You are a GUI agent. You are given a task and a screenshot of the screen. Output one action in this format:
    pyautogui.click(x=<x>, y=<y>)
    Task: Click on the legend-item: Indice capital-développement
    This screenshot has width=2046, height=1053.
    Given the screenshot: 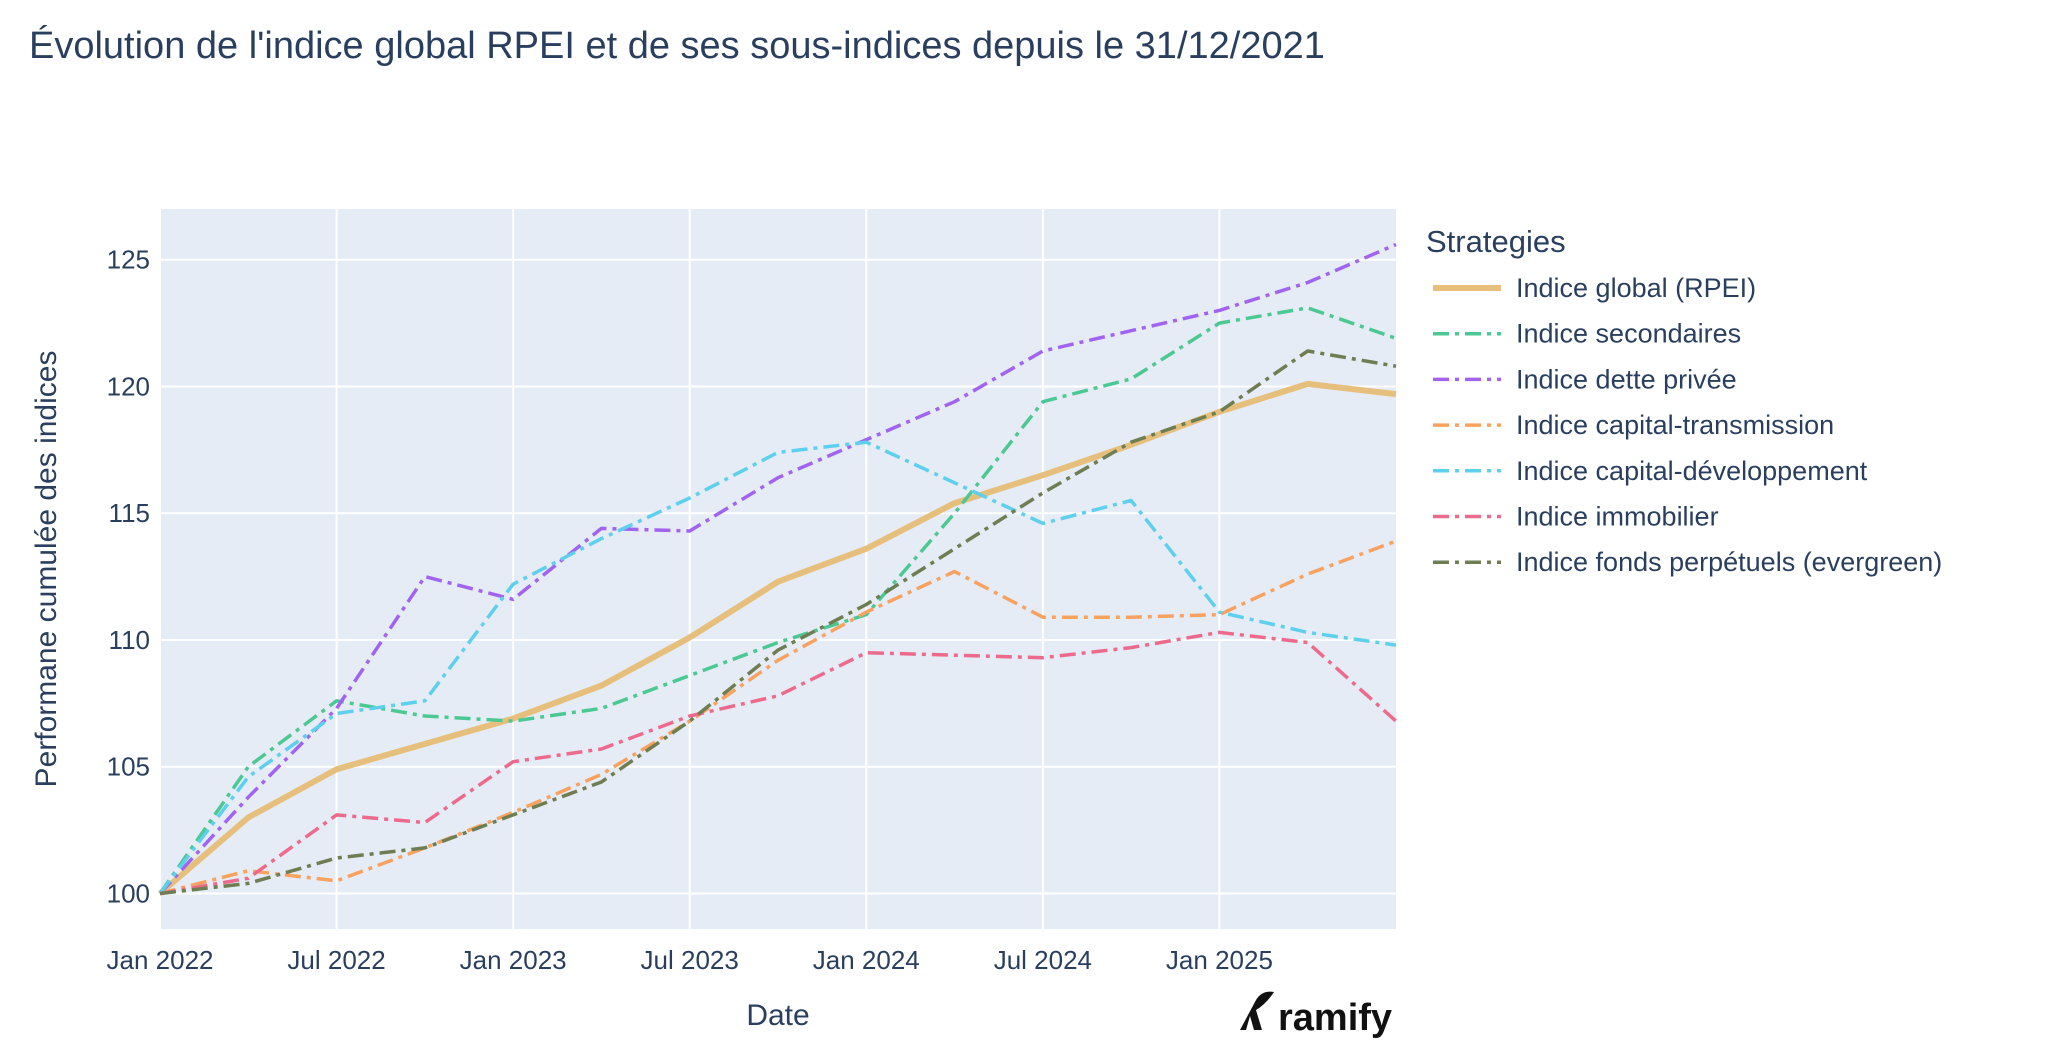 What is the action you would take?
    pyautogui.click(x=1650, y=471)
    